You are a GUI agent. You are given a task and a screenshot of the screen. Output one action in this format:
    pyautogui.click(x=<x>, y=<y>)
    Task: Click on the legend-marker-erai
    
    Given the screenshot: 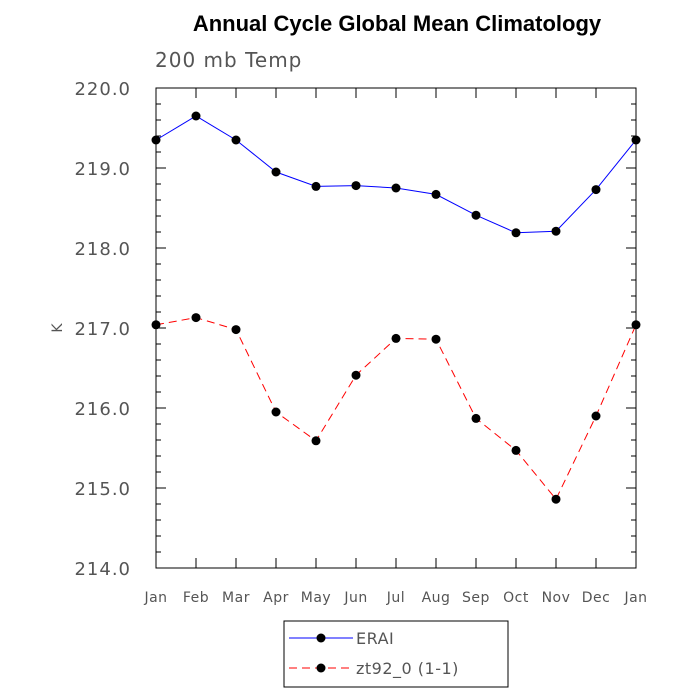 What is the action you would take?
    pyautogui.click(x=321, y=638)
    